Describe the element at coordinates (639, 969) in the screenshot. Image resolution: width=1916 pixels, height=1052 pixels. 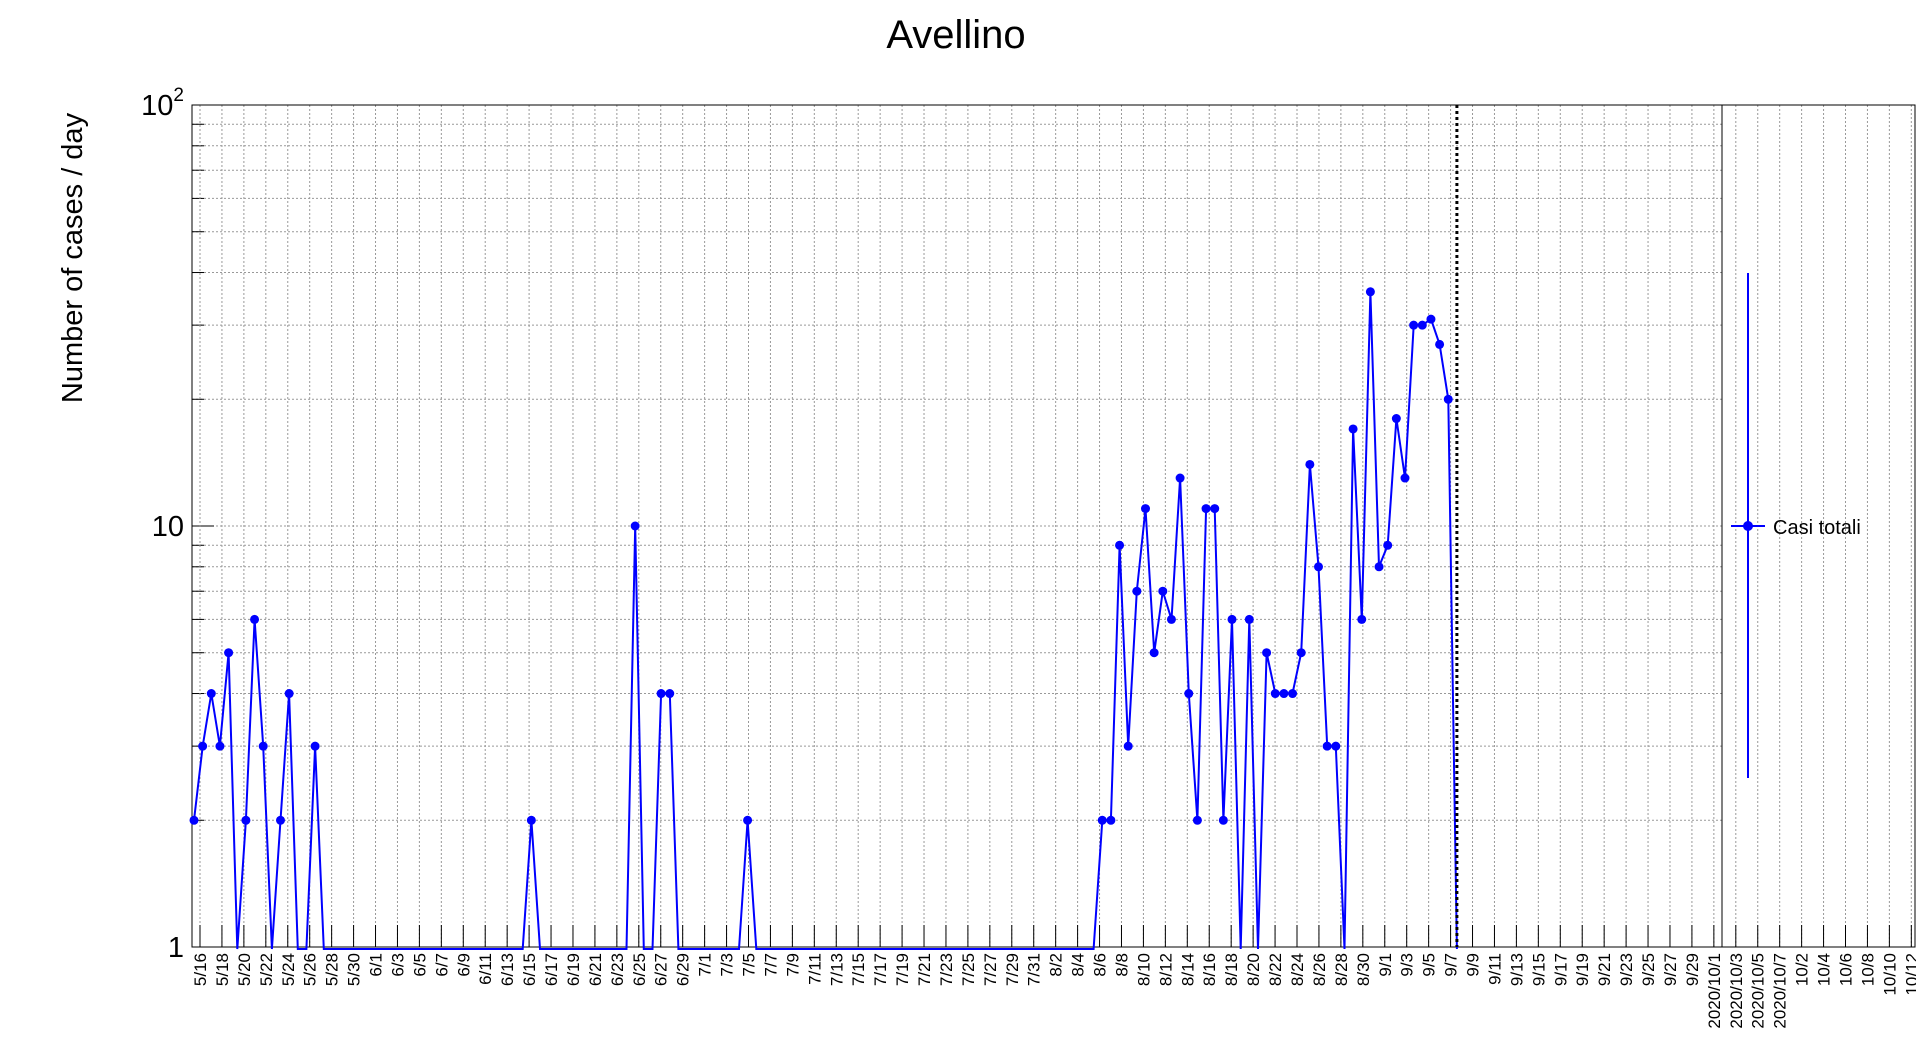
I see `x-tick-label: 6/25` at that location.